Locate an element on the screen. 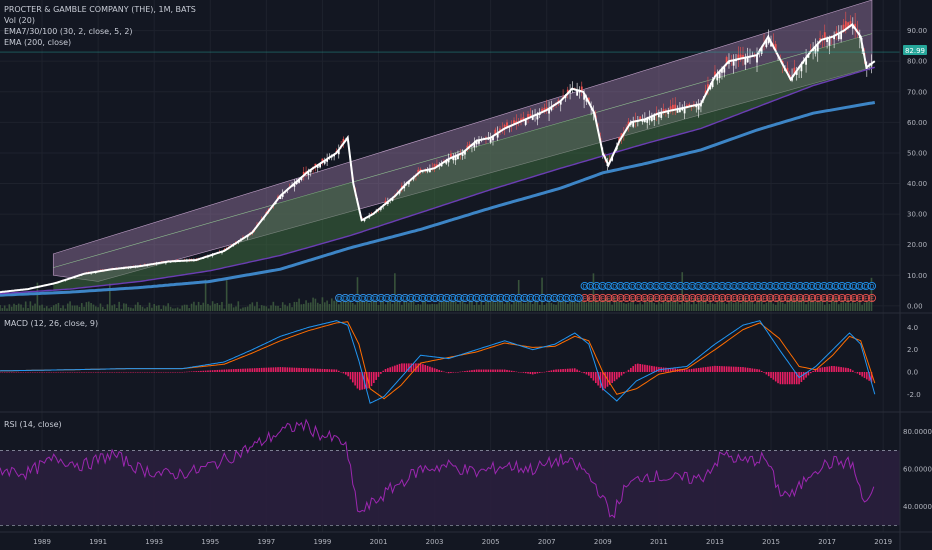  legend-volume: Vol (20) is located at coordinates (19, 20).